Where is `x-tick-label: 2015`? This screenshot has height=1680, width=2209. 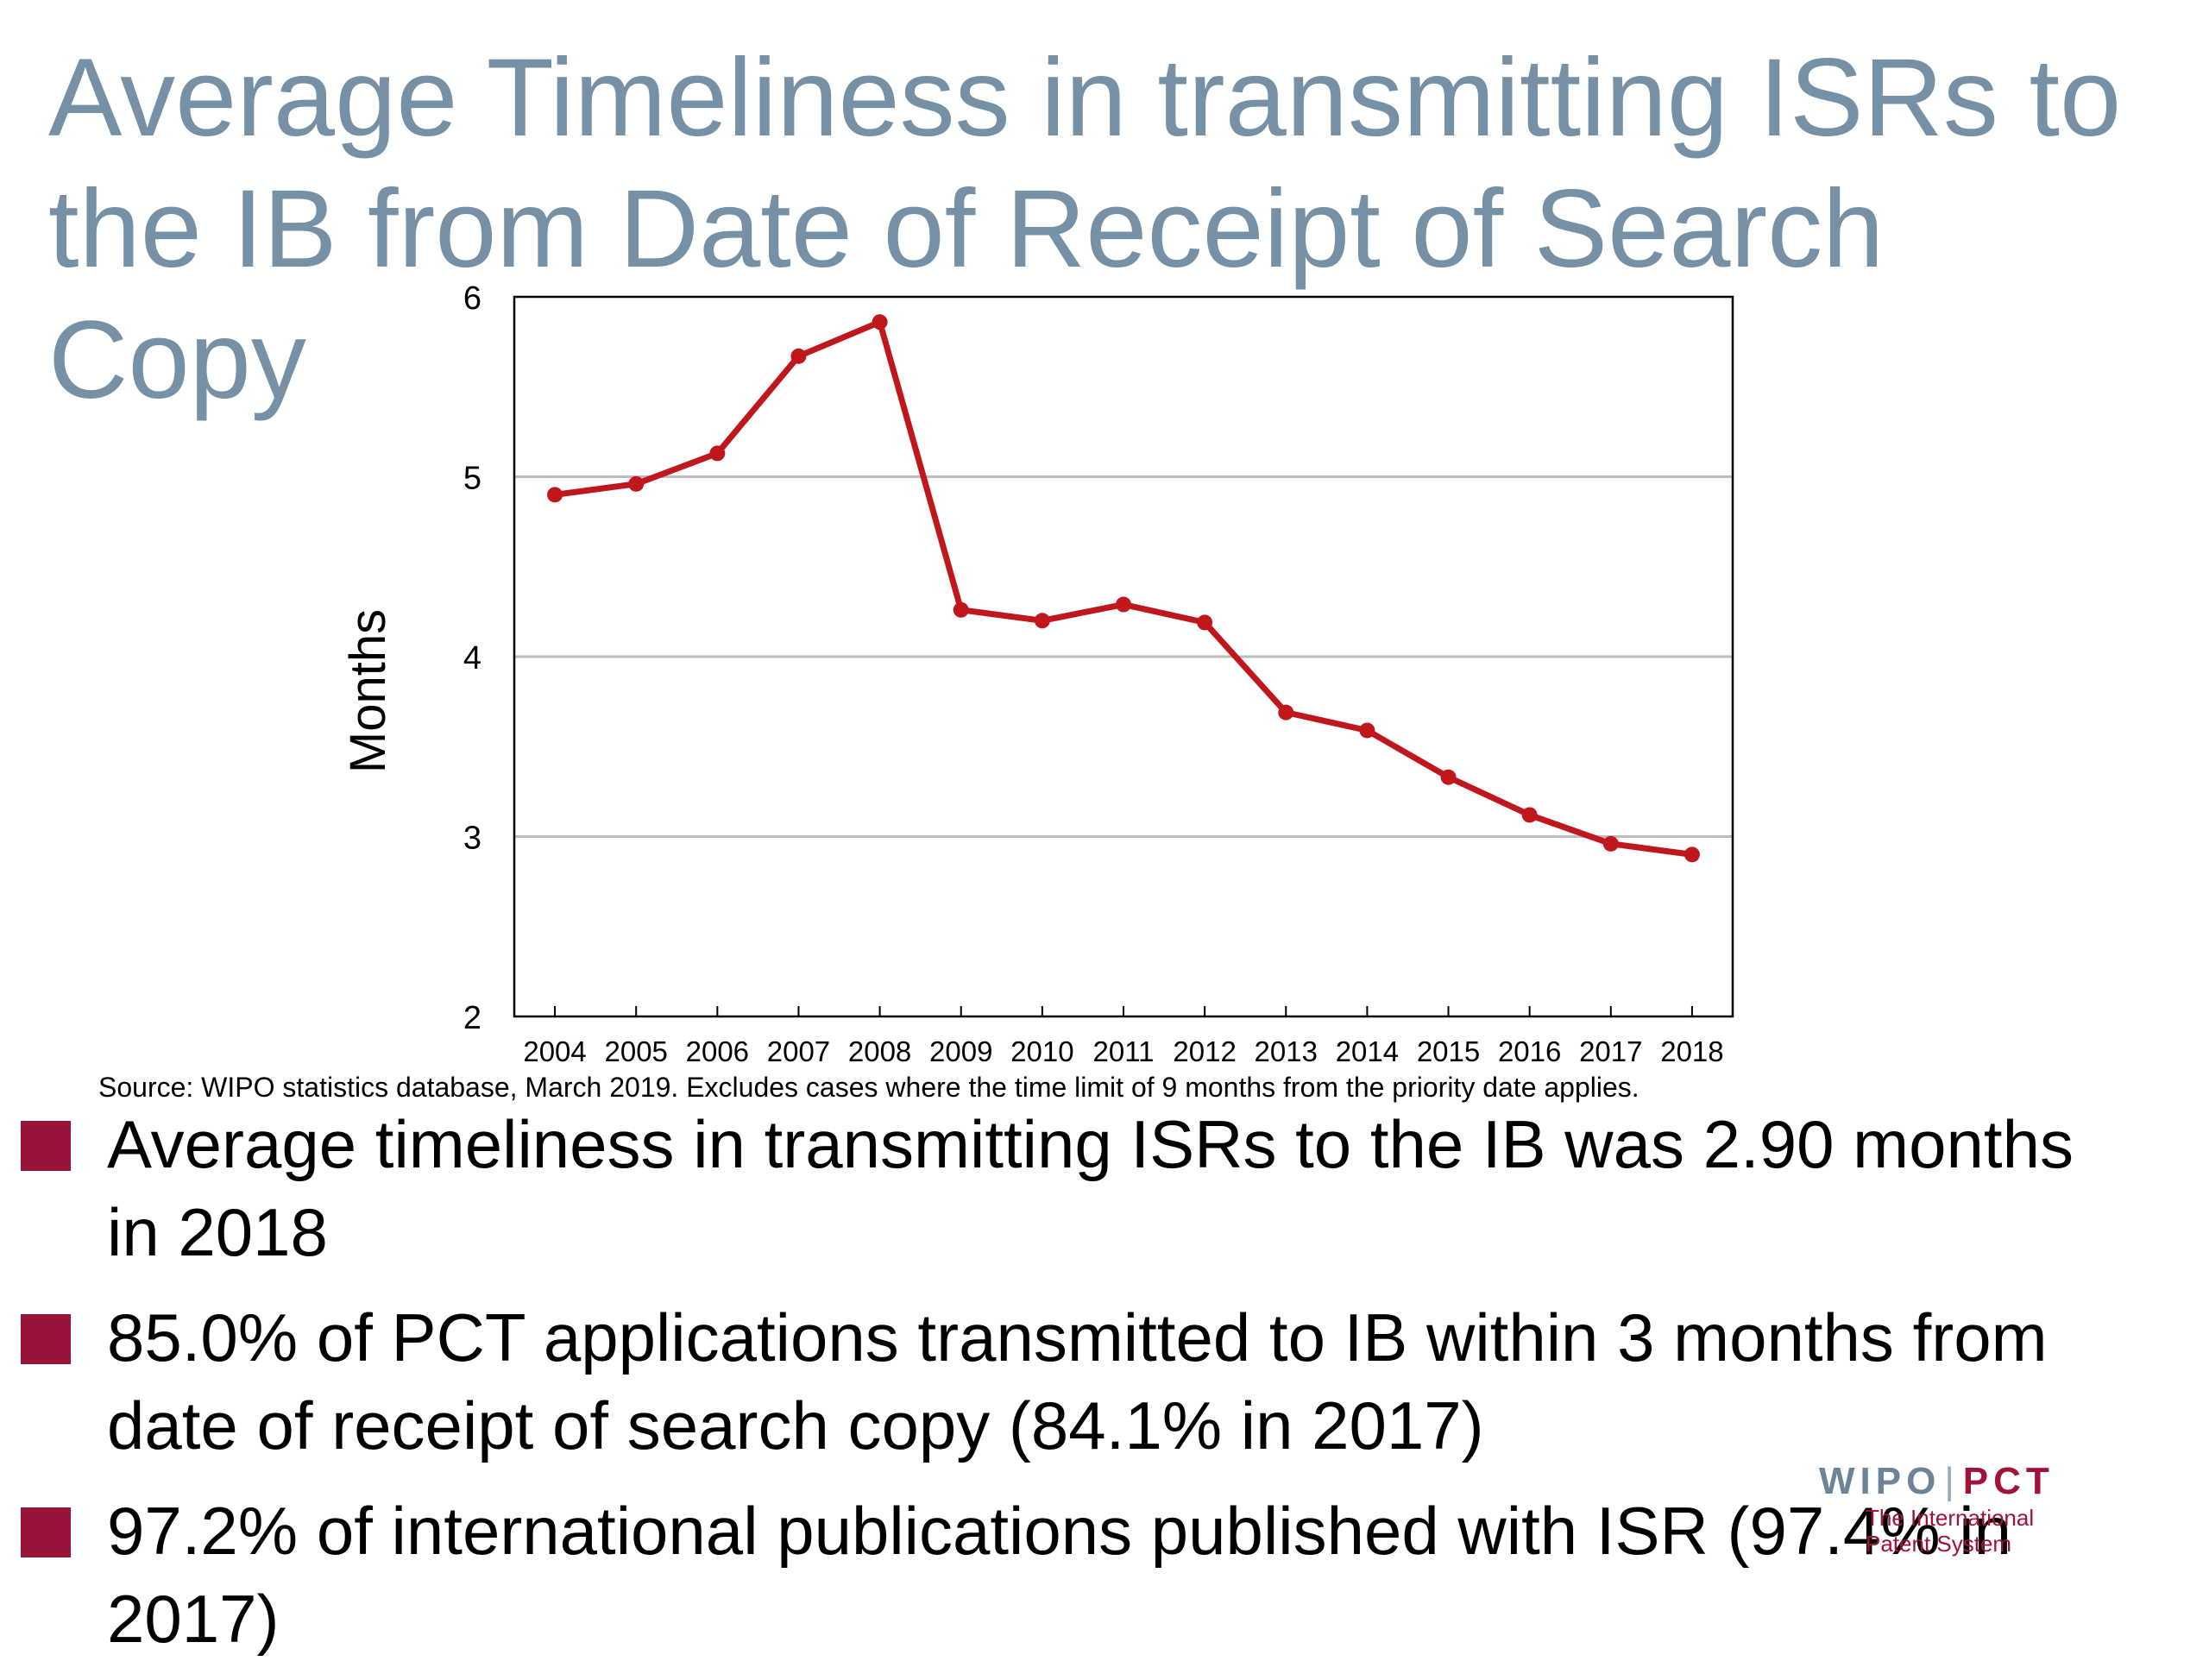
x-tick-label: 2015 is located at coordinates (1448, 1051).